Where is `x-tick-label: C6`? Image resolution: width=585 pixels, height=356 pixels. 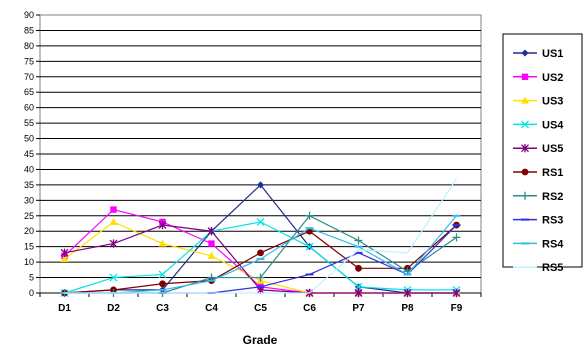
x-tick-label: C6 is located at coordinates (309, 308).